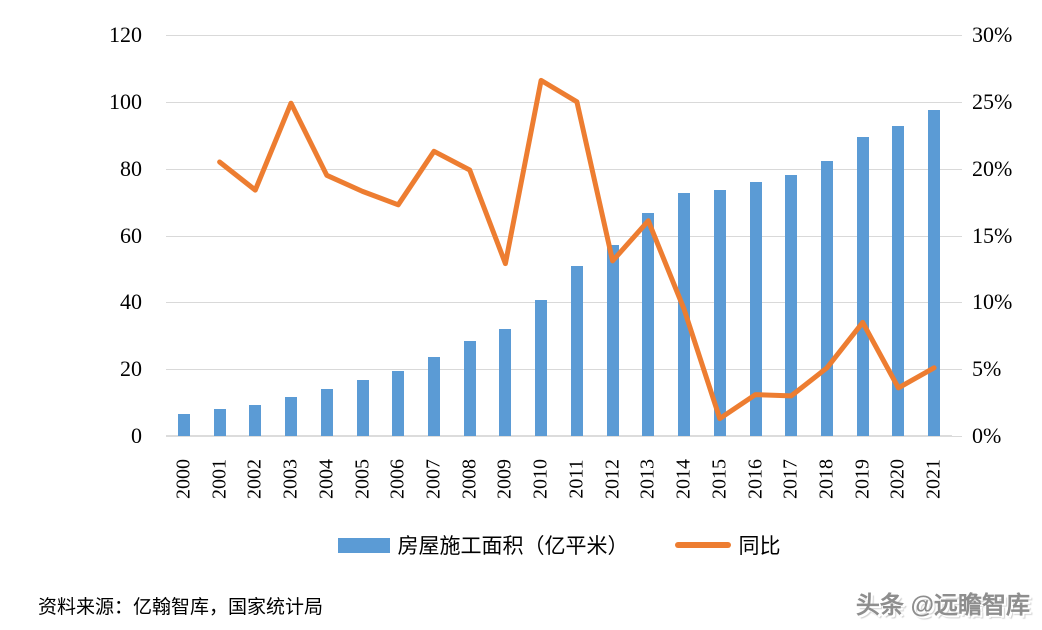  What do you see at coordinates (254, 479) in the screenshot?
I see `x-axis-label-2002: 2002` at bounding box center [254, 479].